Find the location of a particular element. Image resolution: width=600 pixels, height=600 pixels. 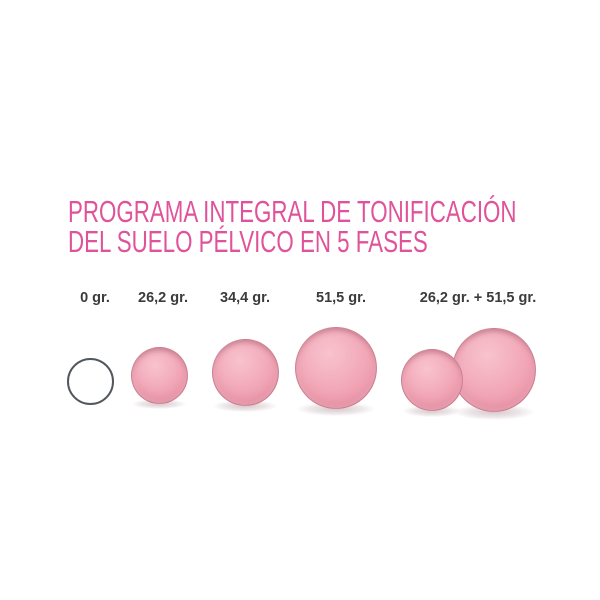

phase-label-1: 0 gr. is located at coordinates (95, 298).